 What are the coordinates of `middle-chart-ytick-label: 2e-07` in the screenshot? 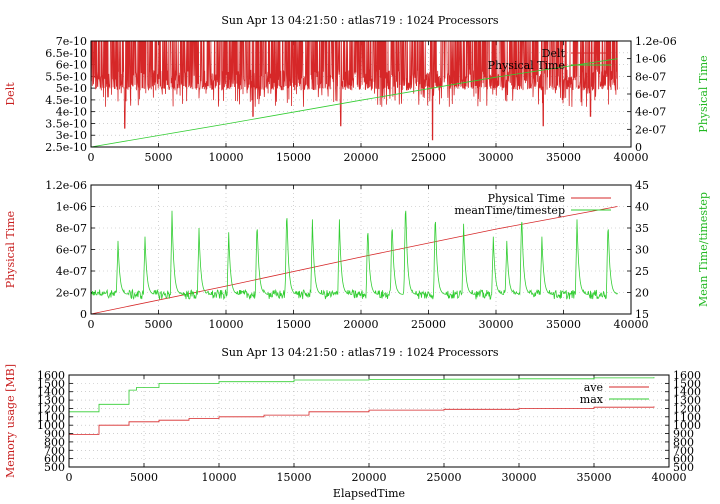 It's located at (71, 293).